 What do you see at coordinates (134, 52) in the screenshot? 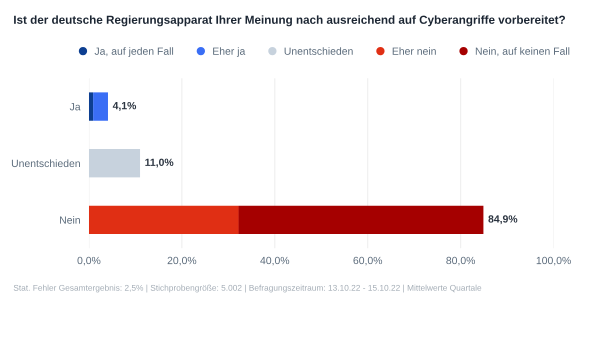
I see `legend-label: Ja, auf jeden Fall` at bounding box center [134, 52].